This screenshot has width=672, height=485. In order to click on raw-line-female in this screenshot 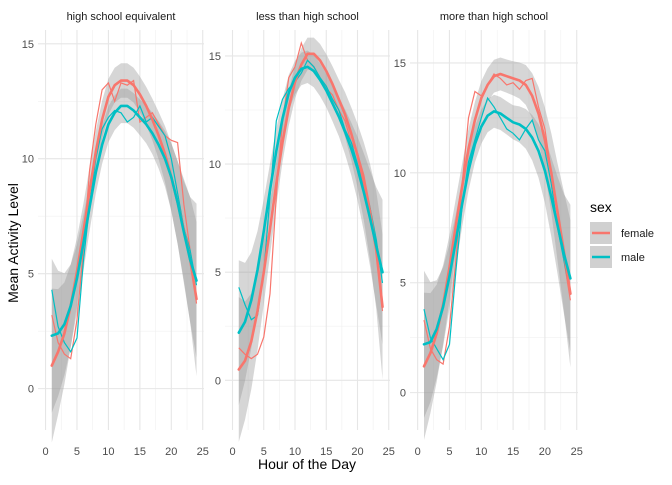, I will do `click(124, 219)`.